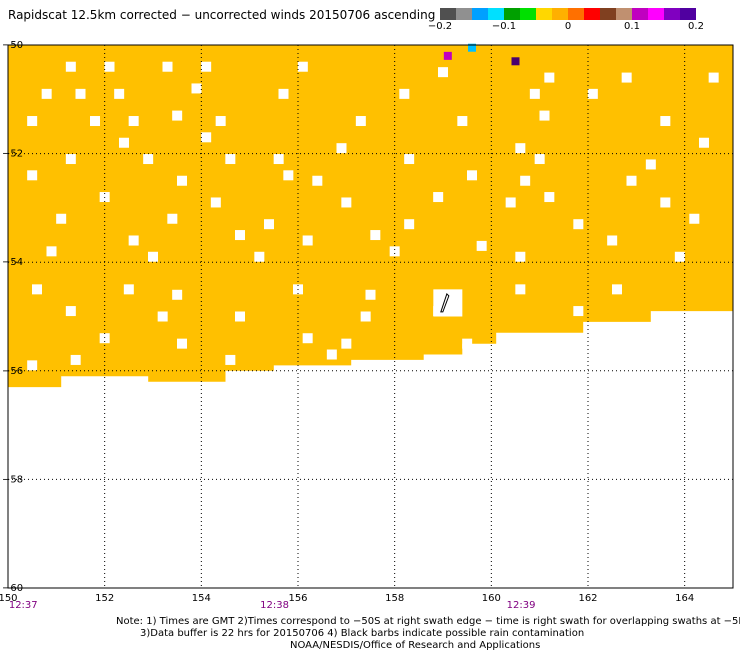  Describe the element at coordinates (440, 26) in the screenshot. I see `colorbar-label-0: −0.2` at that location.